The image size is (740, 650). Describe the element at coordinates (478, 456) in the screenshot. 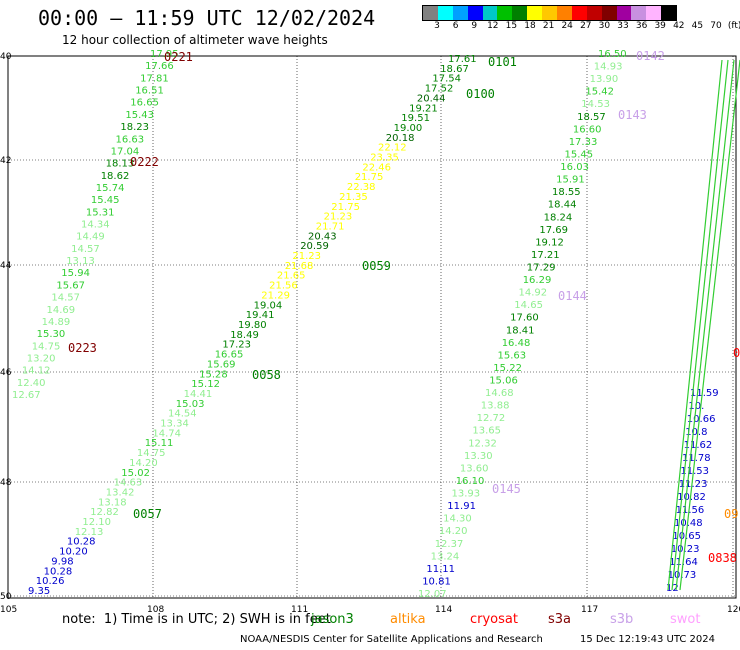

I see `wave-height-value: 13.30` at that location.